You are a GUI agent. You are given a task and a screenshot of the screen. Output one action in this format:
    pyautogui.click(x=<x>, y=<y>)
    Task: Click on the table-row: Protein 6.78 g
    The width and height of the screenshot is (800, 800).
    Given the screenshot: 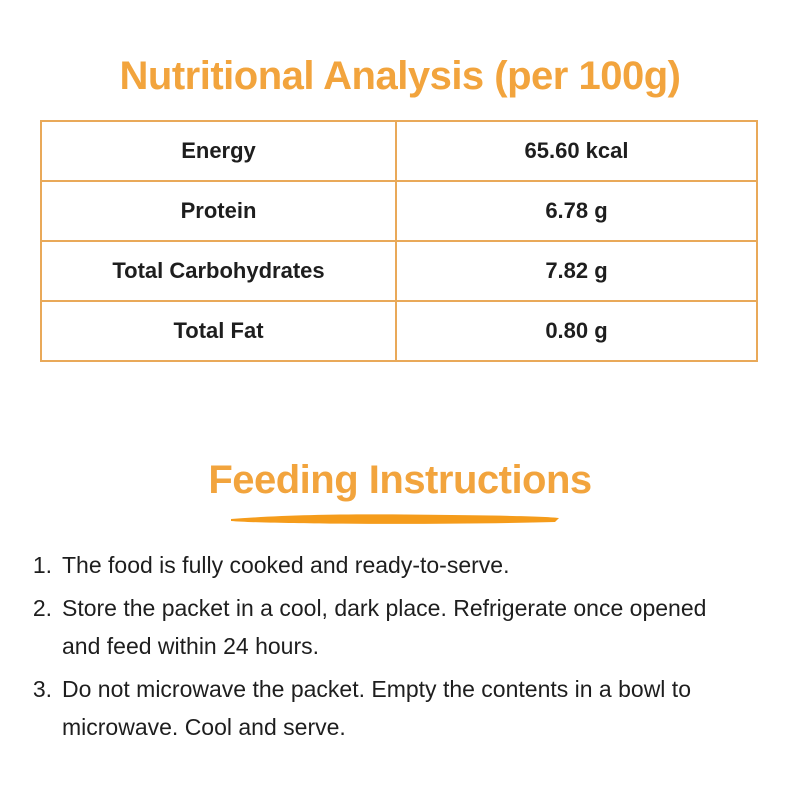 What is the action you would take?
    pyautogui.click(x=399, y=211)
    